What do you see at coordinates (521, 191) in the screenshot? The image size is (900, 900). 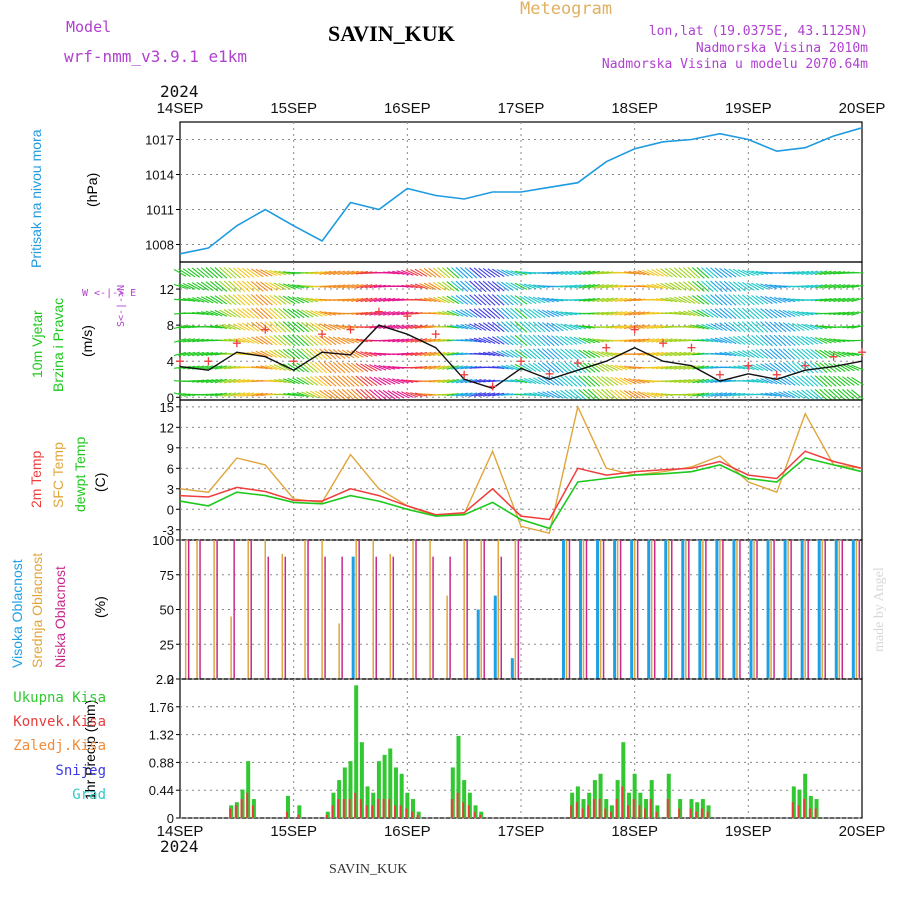 I see `pressure-line` at bounding box center [521, 191].